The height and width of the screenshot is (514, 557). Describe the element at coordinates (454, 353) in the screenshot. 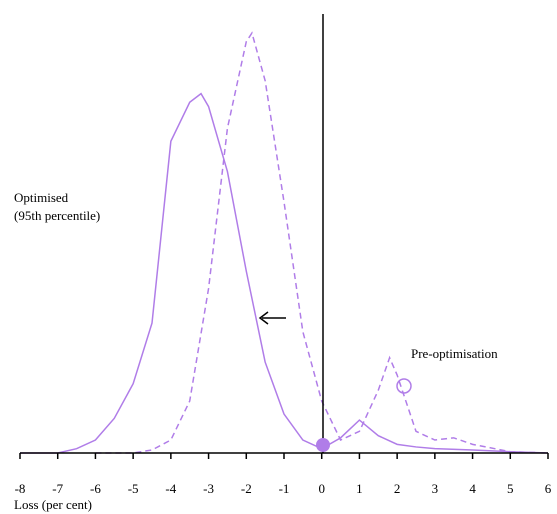

I see `annotation: Pre-optimisation` at that location.